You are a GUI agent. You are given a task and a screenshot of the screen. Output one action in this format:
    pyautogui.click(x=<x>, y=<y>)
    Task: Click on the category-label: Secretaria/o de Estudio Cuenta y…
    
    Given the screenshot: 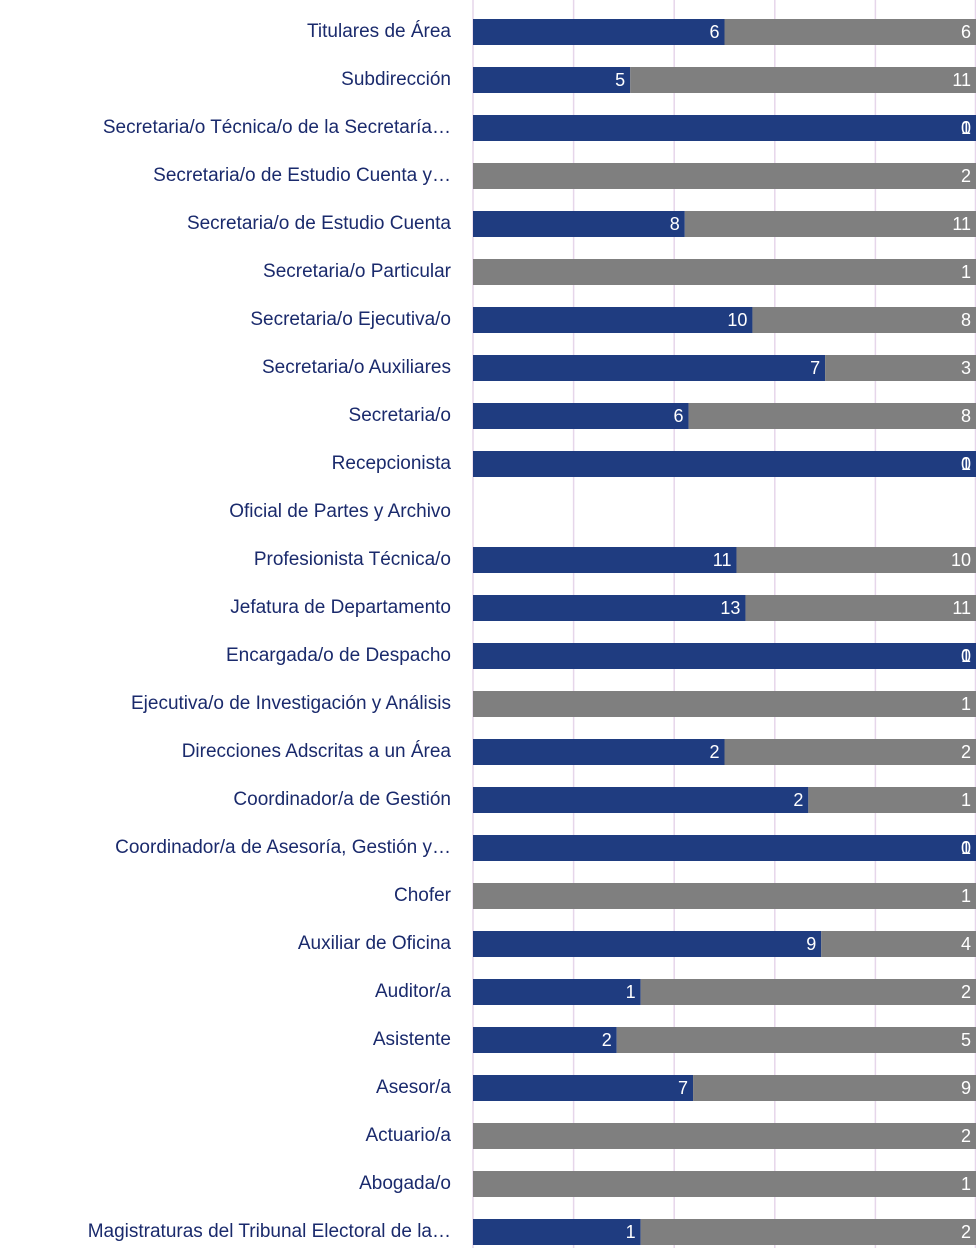 What is the action you would take?
    pyautogui.click(x=302, y=175)
    